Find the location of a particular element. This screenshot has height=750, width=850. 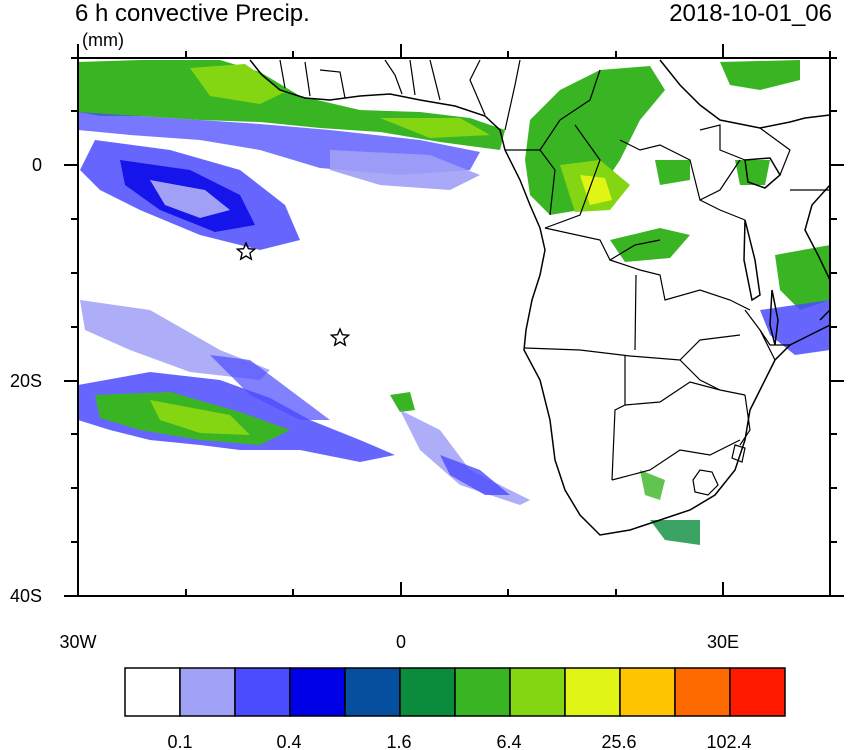

colorbar-label: 25.6 is located at coordinates (618, 741).